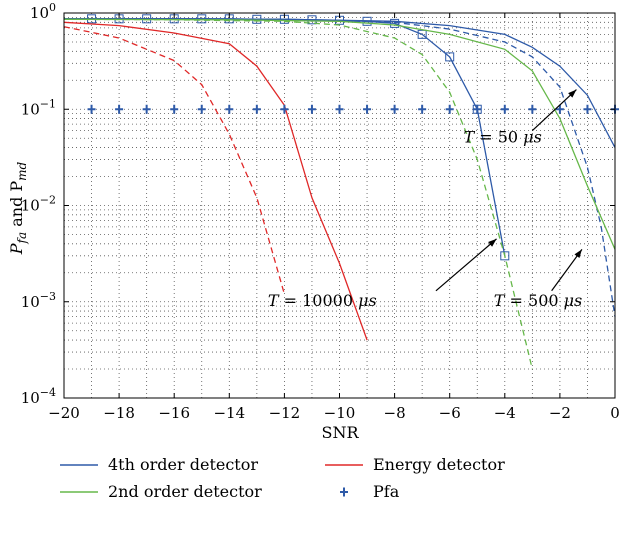  I want to click on y-label-sub-fa: fa, so click(22, 238).